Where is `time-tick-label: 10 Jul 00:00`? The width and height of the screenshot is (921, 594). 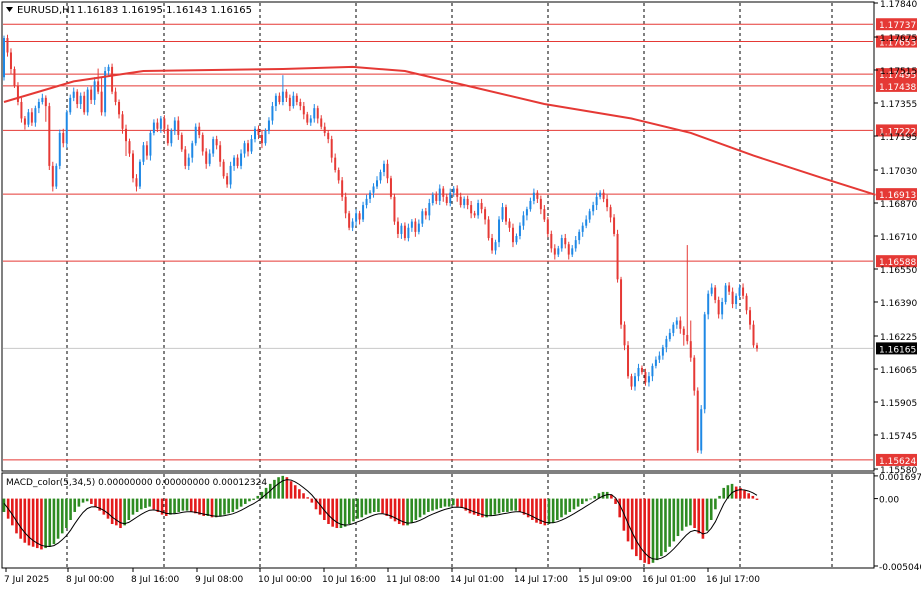 time-tick-label: 10 Jul 00:00 is located at coordinates (285, 580).